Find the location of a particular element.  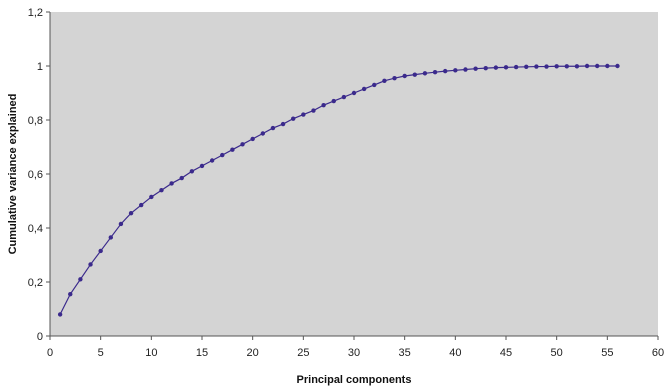

x-tick-label: 10 is located at coordinates (151, 353).